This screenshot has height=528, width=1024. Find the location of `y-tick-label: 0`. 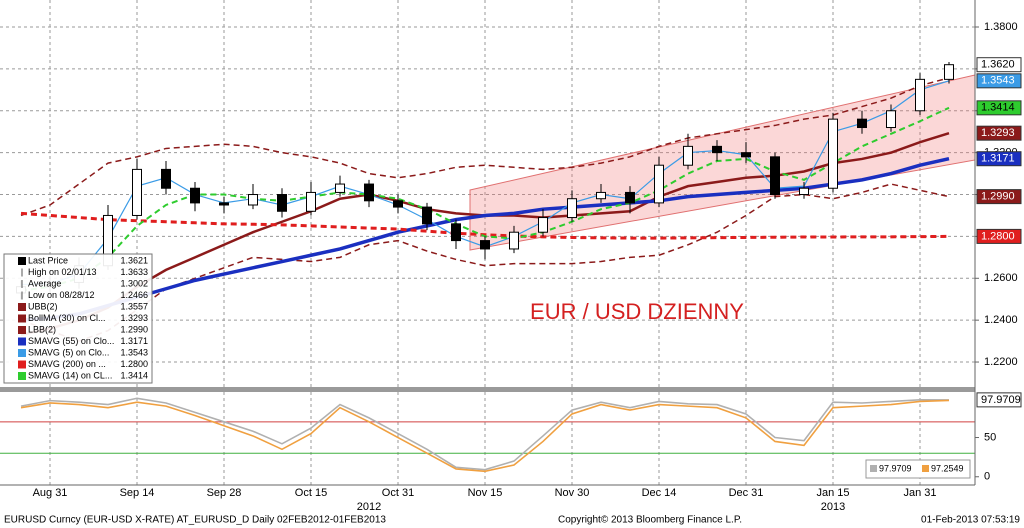

y-tick-label: 0 is located at coordinates (987, 477).